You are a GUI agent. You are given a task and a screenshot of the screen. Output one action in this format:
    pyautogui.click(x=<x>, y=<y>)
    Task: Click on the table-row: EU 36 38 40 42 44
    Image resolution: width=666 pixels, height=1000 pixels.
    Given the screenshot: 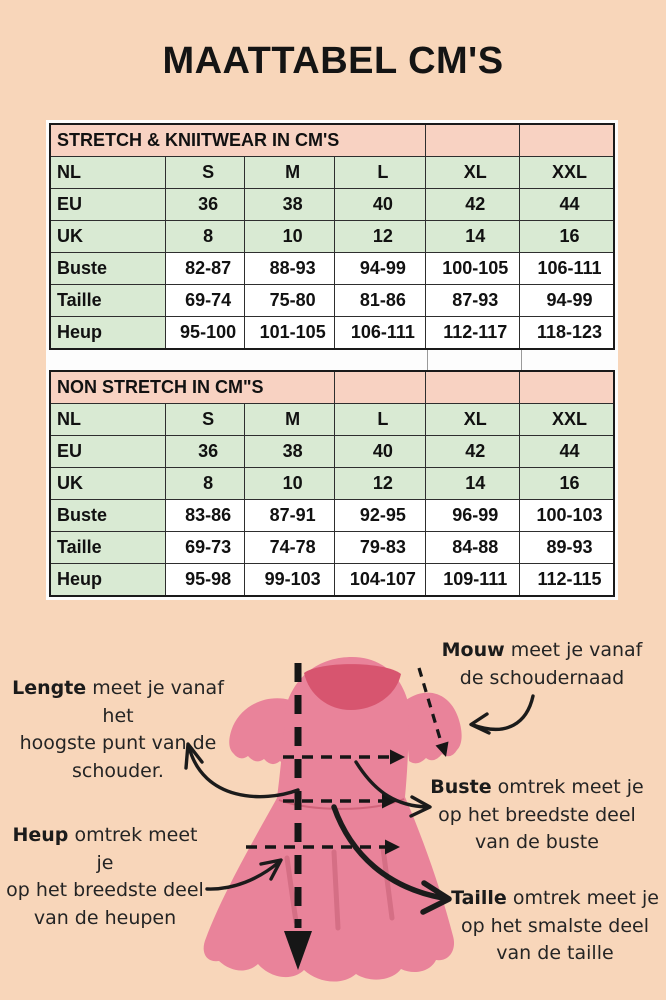 What is the action you would take?
    pyautogui.click(x=332, y=451)
    